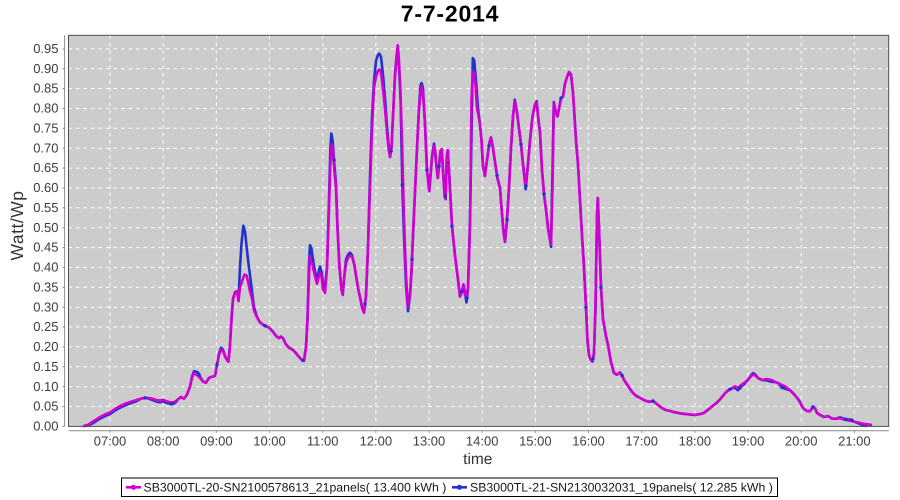  I want to click on svg-text: 7-7-2014, so click(450, 14).